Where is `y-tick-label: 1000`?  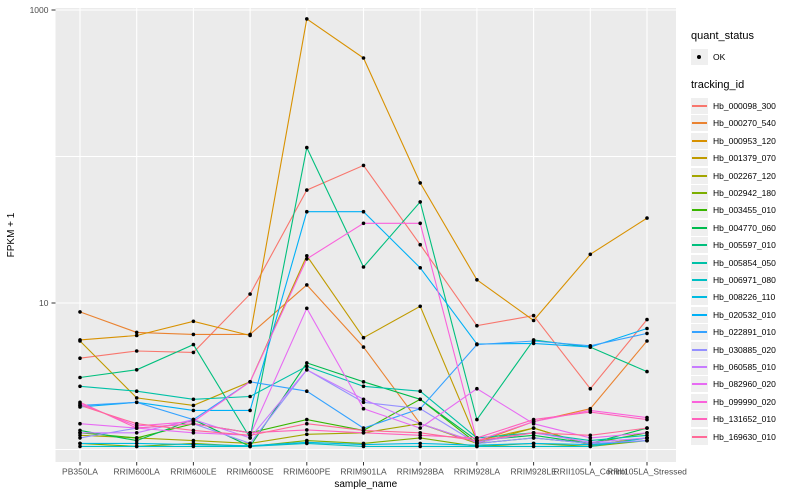
y-tick-label: 1000 is located at coordinates (39, 10).